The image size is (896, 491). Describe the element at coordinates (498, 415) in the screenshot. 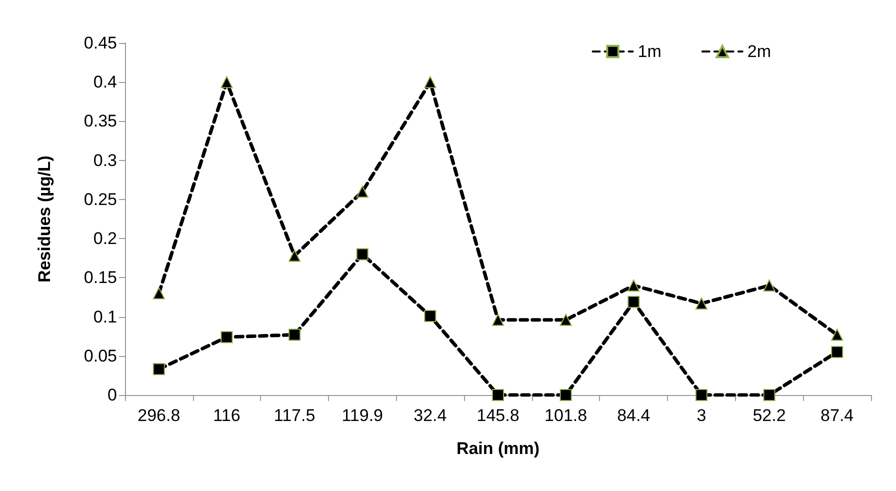

I see `x-tick-label: 145.8` at that location.